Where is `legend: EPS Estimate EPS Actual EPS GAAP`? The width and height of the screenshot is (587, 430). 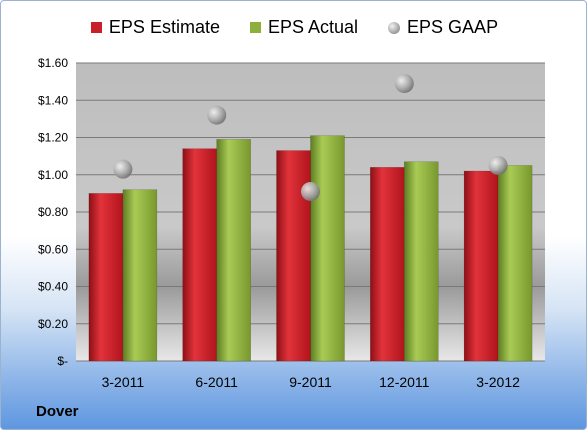
legend: EPS Estimate EPS Actual EPS GAAP is located at coordinates (293, 27).